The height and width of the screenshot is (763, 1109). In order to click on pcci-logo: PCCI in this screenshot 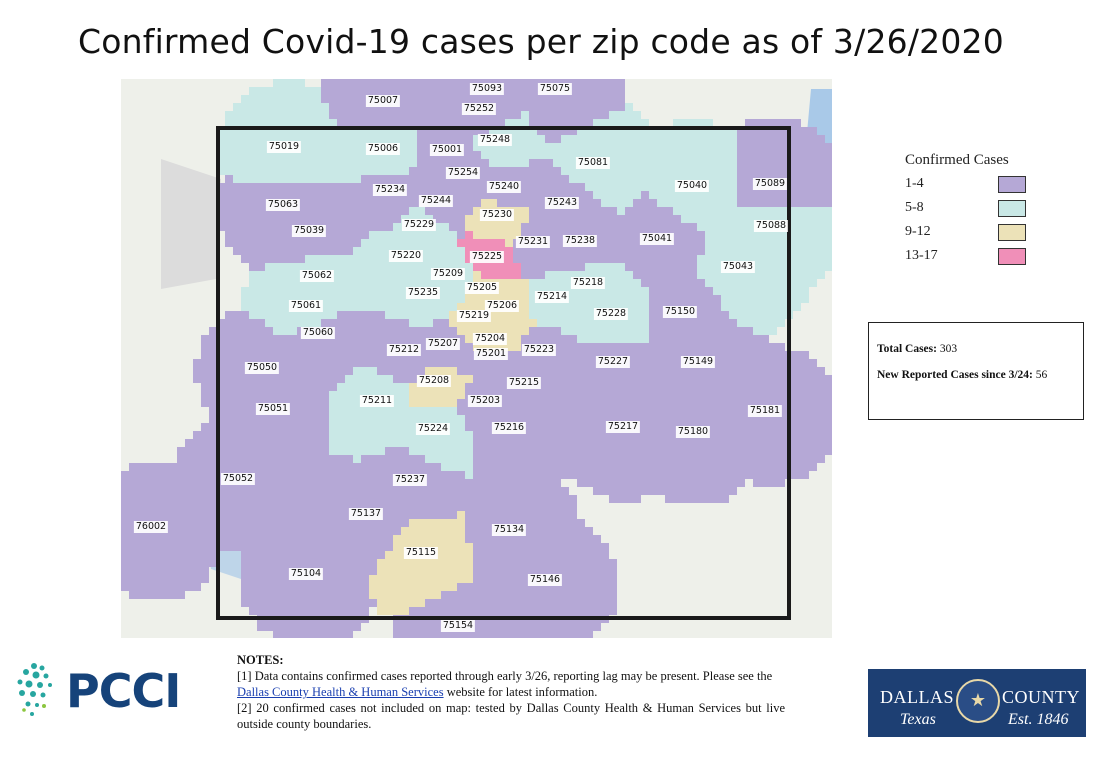, I will do `click(109, 693)`.